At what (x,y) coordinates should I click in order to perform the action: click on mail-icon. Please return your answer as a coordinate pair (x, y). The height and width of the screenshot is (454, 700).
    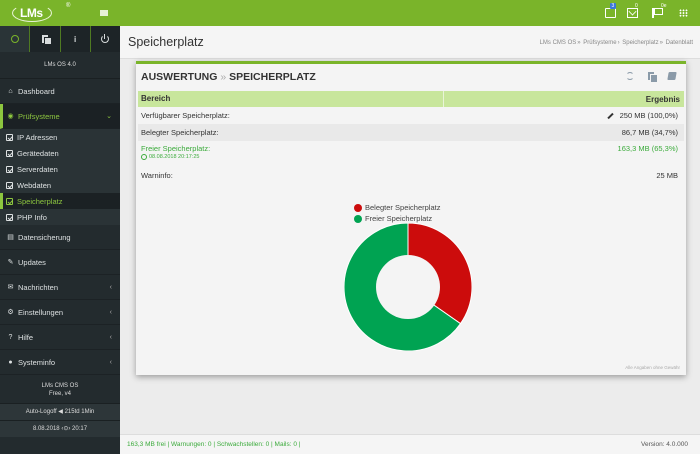
    Looking at the image, I should click on (632, 13).